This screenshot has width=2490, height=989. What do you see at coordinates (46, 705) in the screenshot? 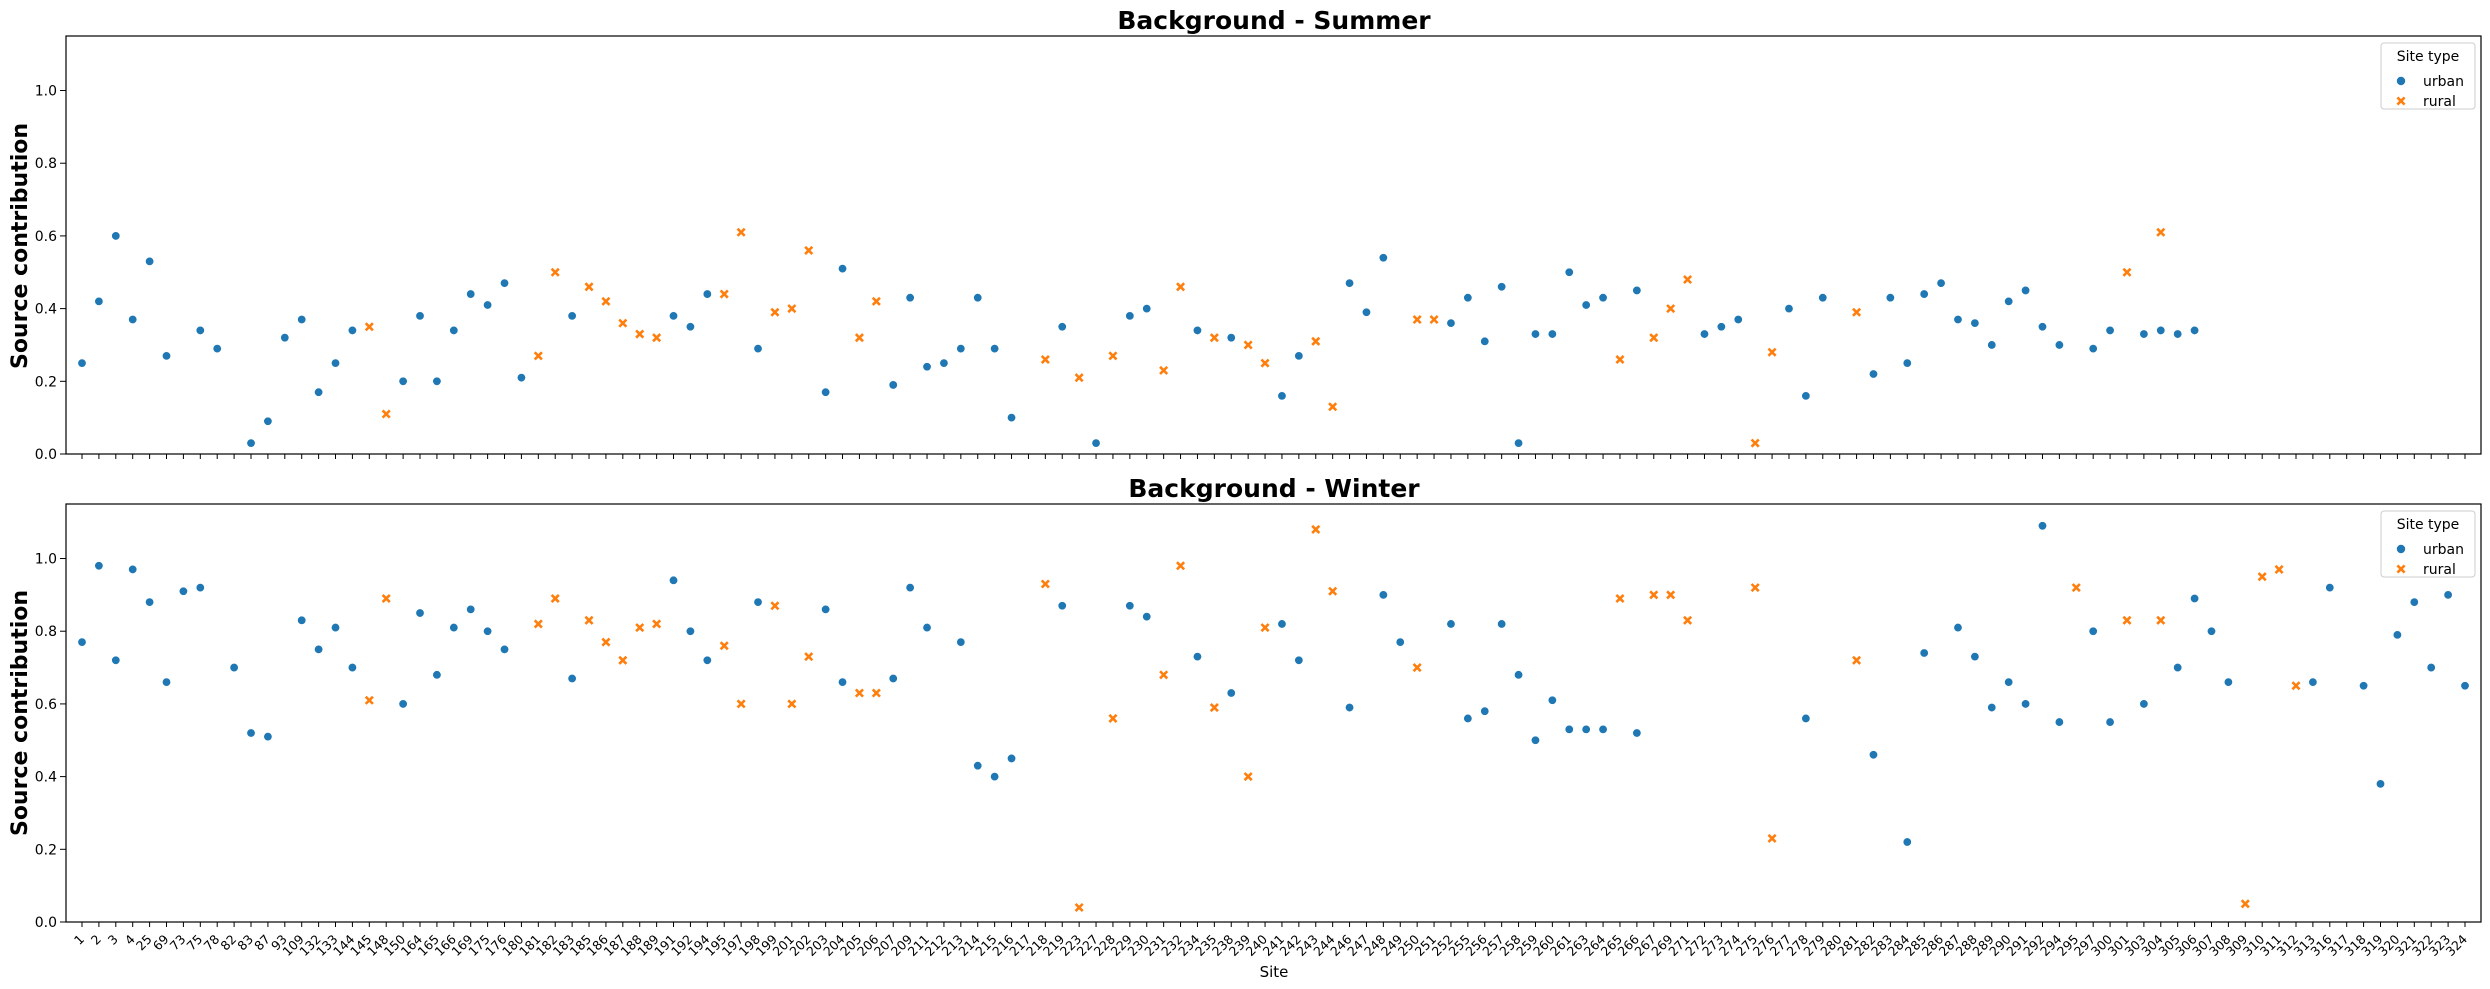
I see `y-tick-label: 0.6` at bounding box center [46, 705].